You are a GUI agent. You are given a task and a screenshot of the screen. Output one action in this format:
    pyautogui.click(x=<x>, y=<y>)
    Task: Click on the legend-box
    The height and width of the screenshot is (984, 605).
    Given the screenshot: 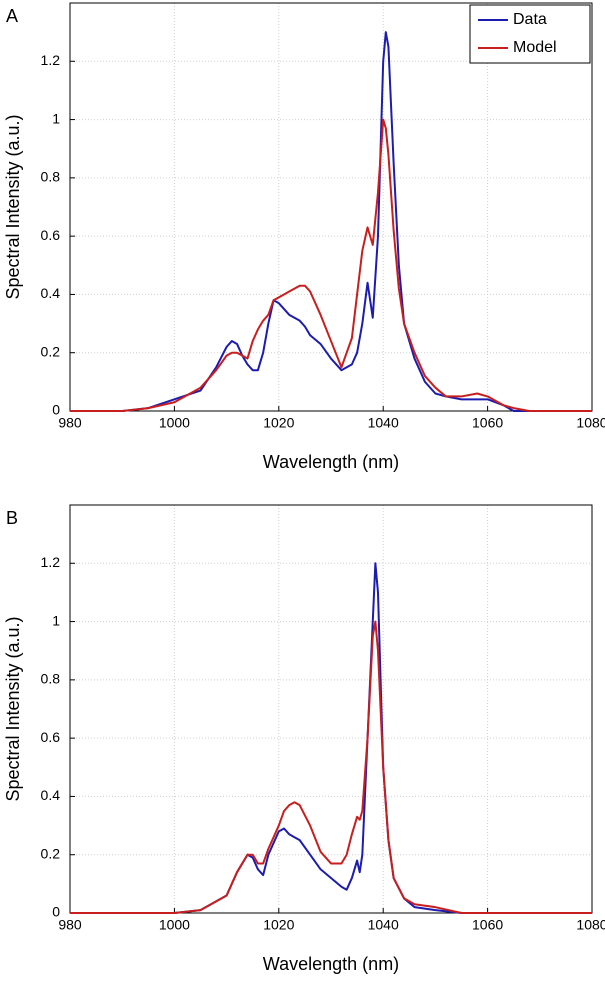 What is the action you would take?
    pyautogui.click(x=530, y=34)
    